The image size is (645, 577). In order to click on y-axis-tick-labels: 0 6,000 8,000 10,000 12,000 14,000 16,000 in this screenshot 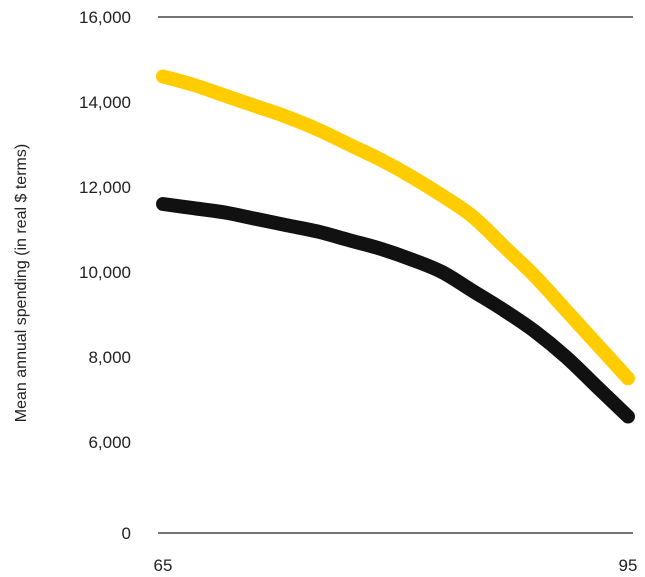, I will do `click(105, 275)`.